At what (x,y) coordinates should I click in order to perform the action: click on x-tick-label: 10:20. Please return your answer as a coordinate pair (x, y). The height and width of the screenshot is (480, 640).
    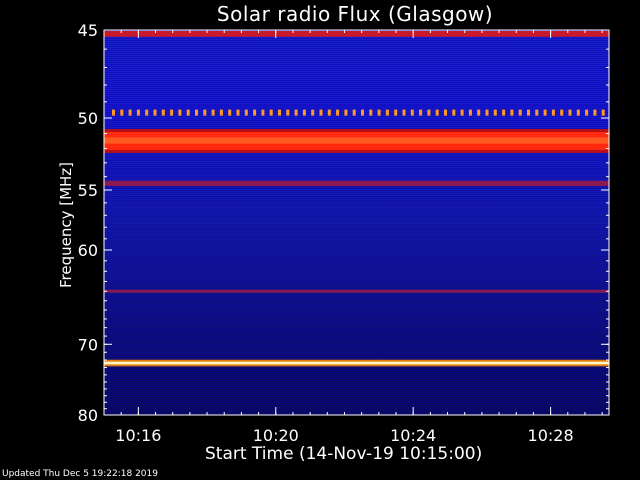
    Looking at the image, I should click on (276, 435).